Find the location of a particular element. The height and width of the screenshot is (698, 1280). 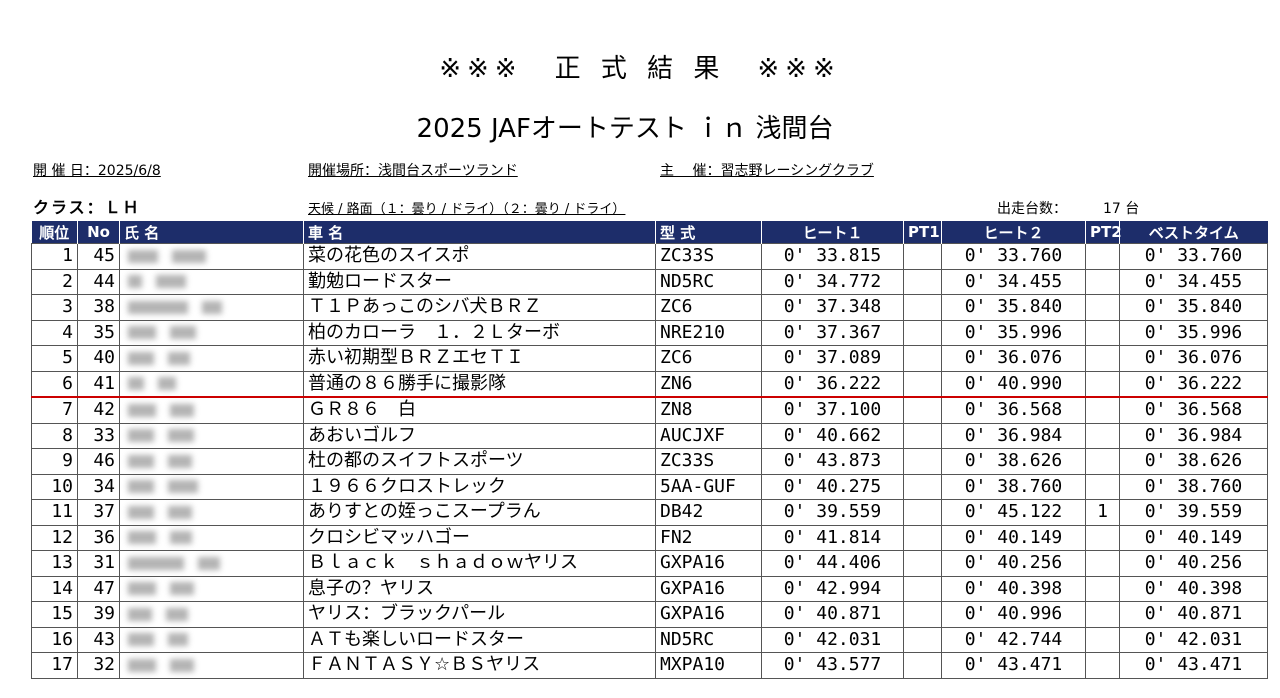

best-time-cell: 0' 35.996 is located at coordinates (1193, 332).